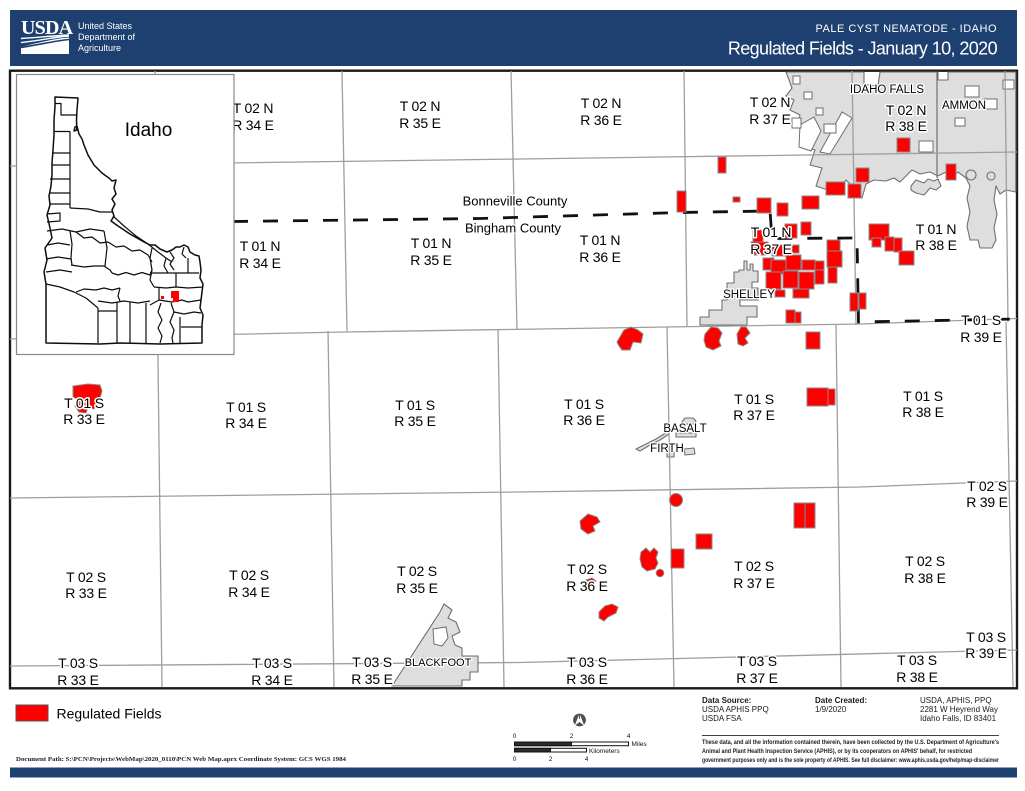  Describe the element at coordinates (640, 744) in the screenshot. I see `svg-text: Miles` at that location.